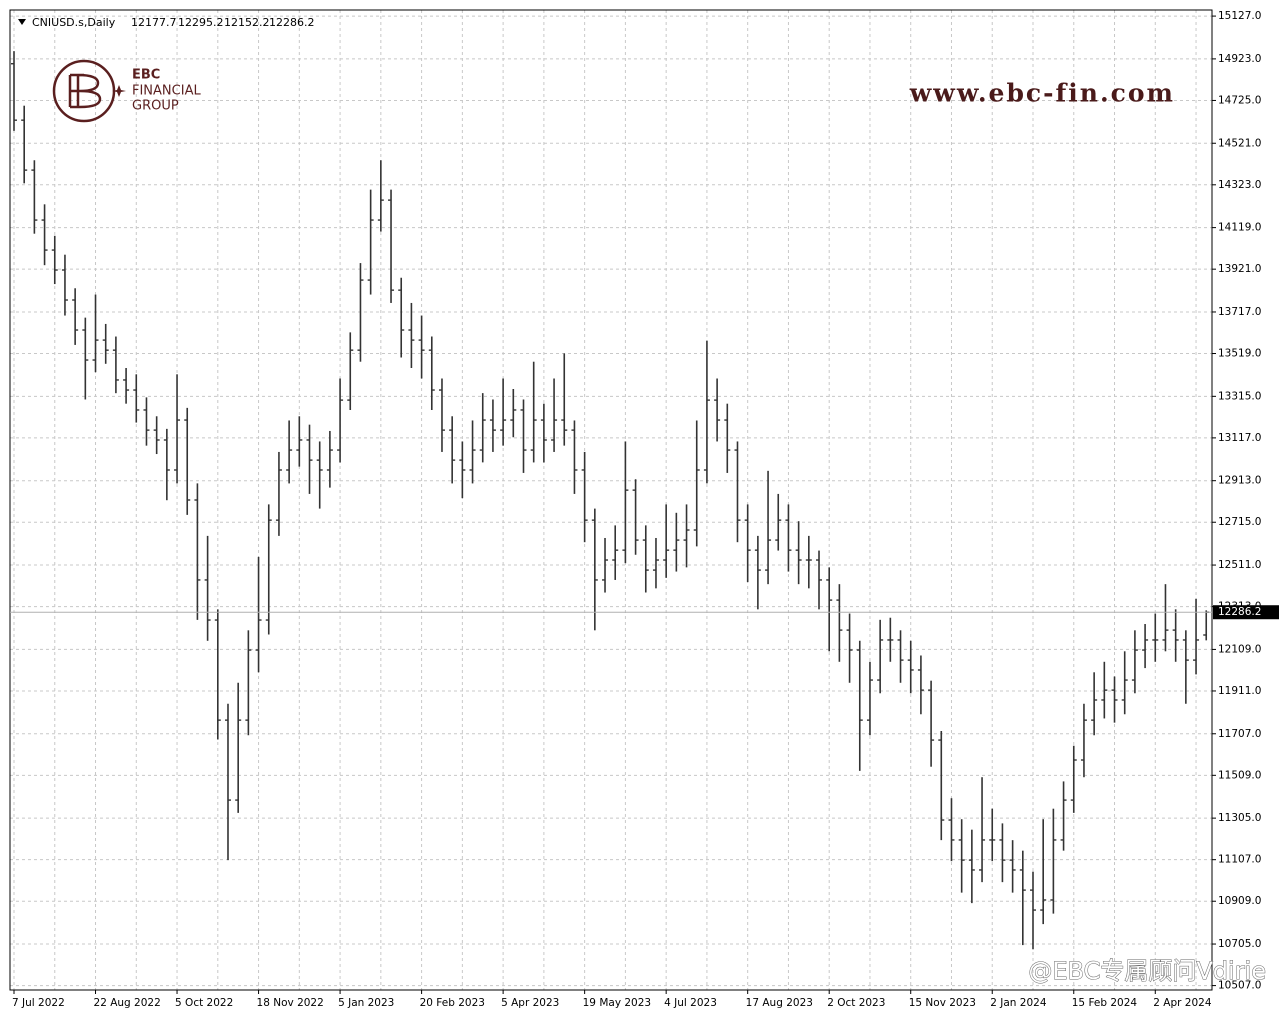 The height and width of the screenshot is (1031, 1280). What do you see at coordinates (292, 22) in the screenshot?
I see `ohlc-close: 12286.2` at bounding box center [292, 22].